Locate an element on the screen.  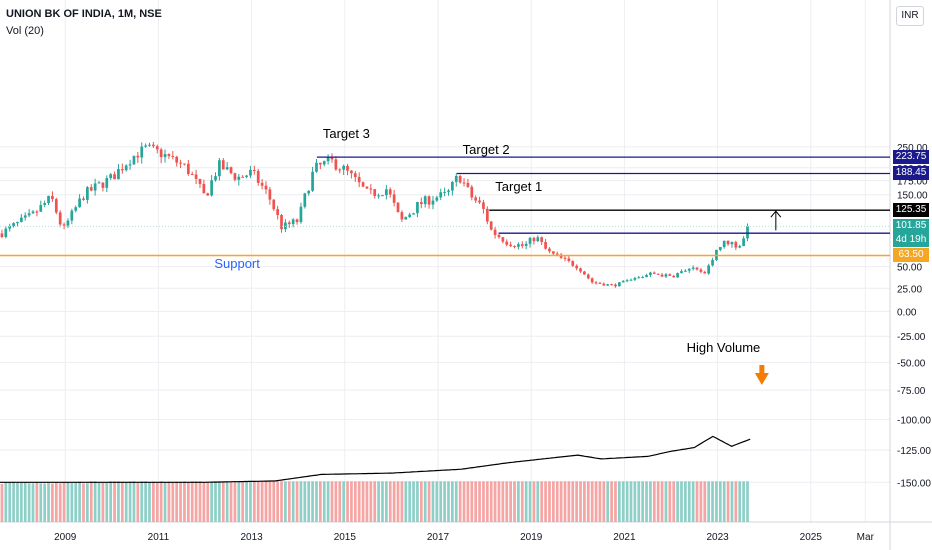
y-tick-label: 25.00 is located at coordinates (909, 289).